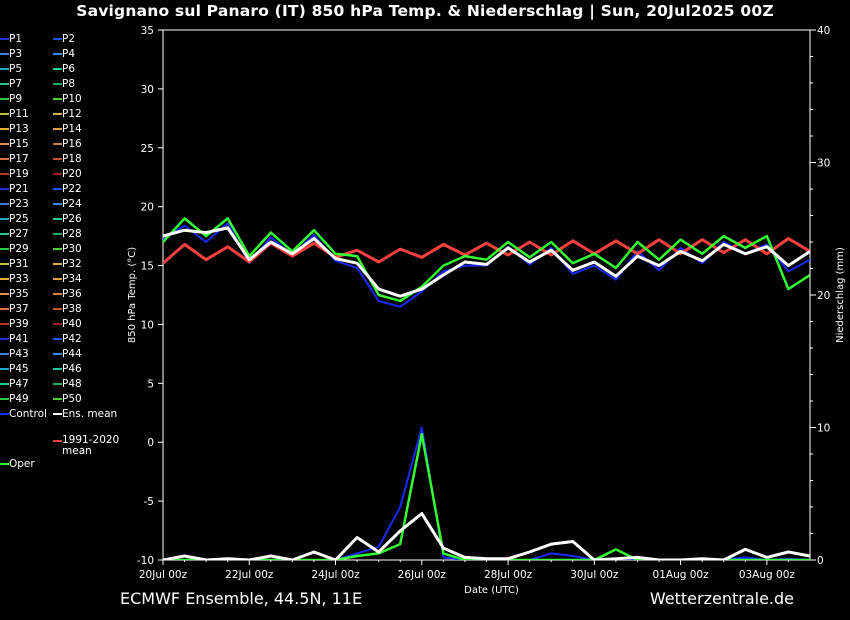 This screenshot has width=850, height=620. Describe the element at coordinates (90, 414) in the screenshot. I see `legend-label: Ens. mean` at that location.